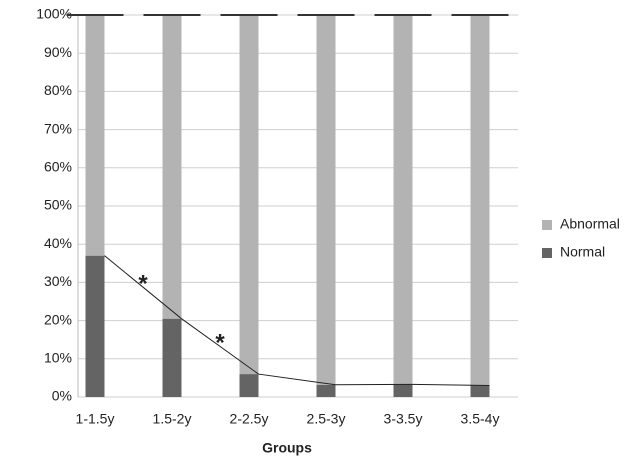  What do you see at coordinates (58, 167) in the screenshot?
I see `y-tick-label: 60%` at bounding box center [58, 167].